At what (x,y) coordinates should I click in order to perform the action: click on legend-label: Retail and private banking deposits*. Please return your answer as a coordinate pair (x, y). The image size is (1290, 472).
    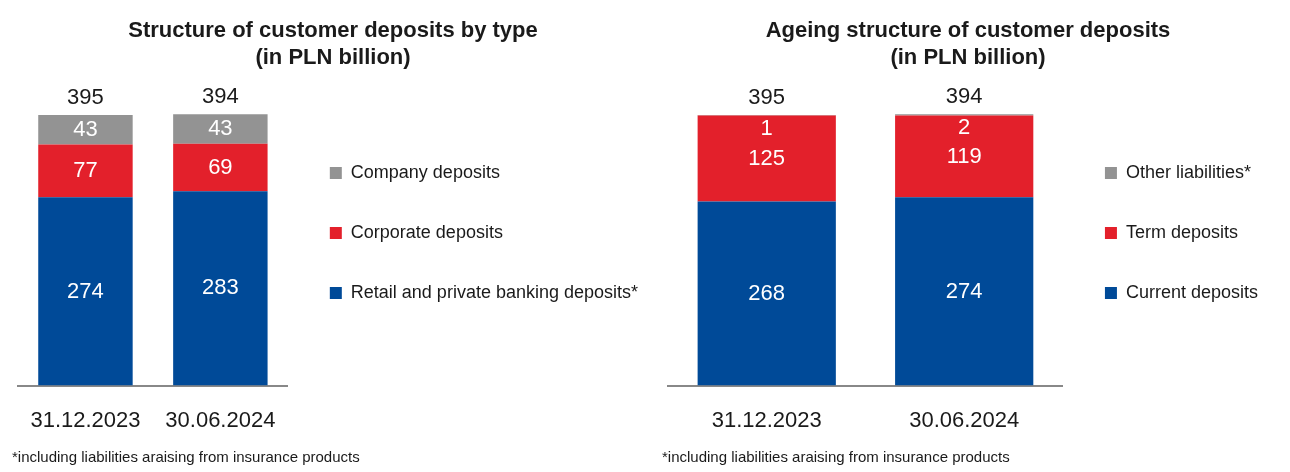
    Looking at the image, I should click on (494, 291).